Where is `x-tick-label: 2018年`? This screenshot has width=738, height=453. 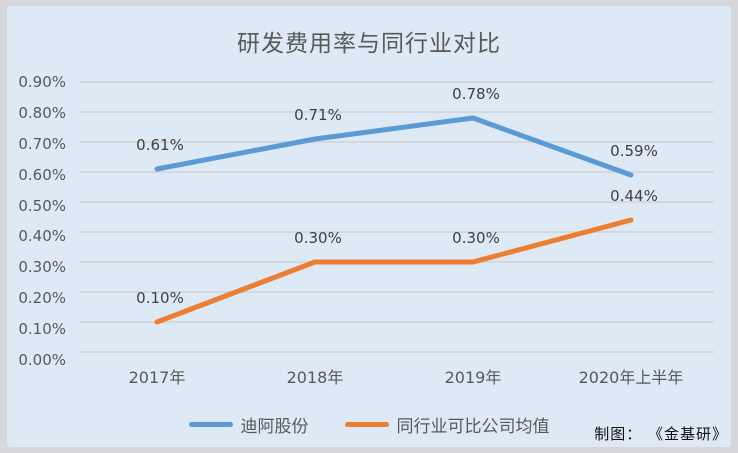 x-tick-label: 2018年 is located at coordinates (315, 377).